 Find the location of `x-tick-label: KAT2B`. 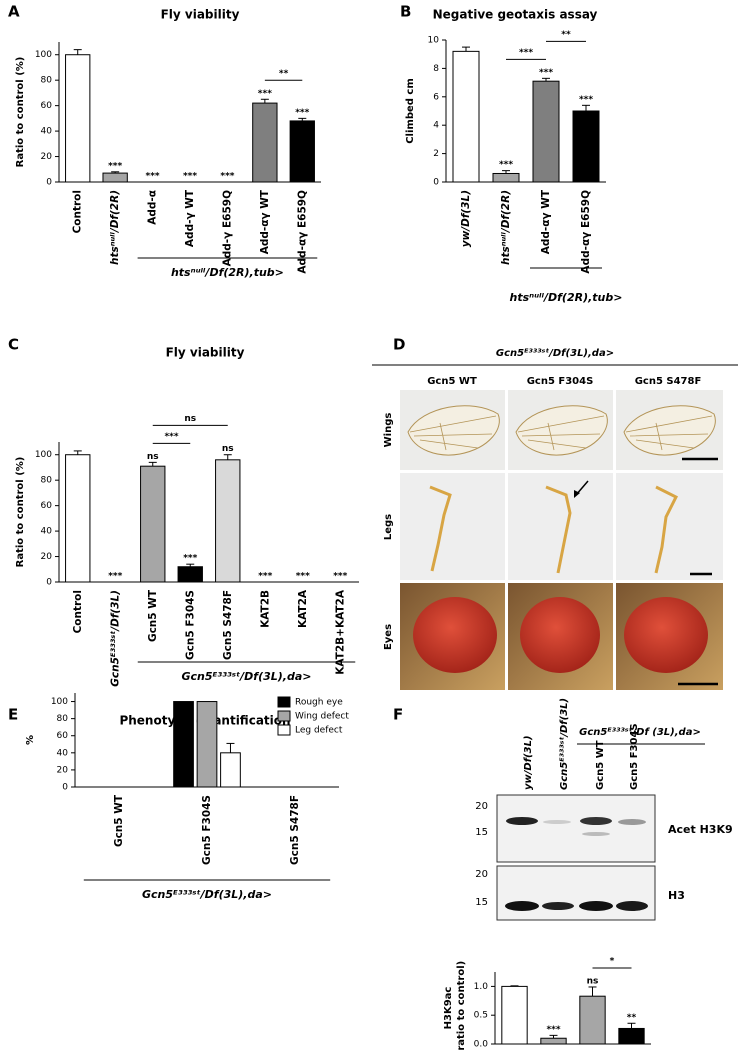

x-tick-label: KAT2B is located at coordinates (265, 609).